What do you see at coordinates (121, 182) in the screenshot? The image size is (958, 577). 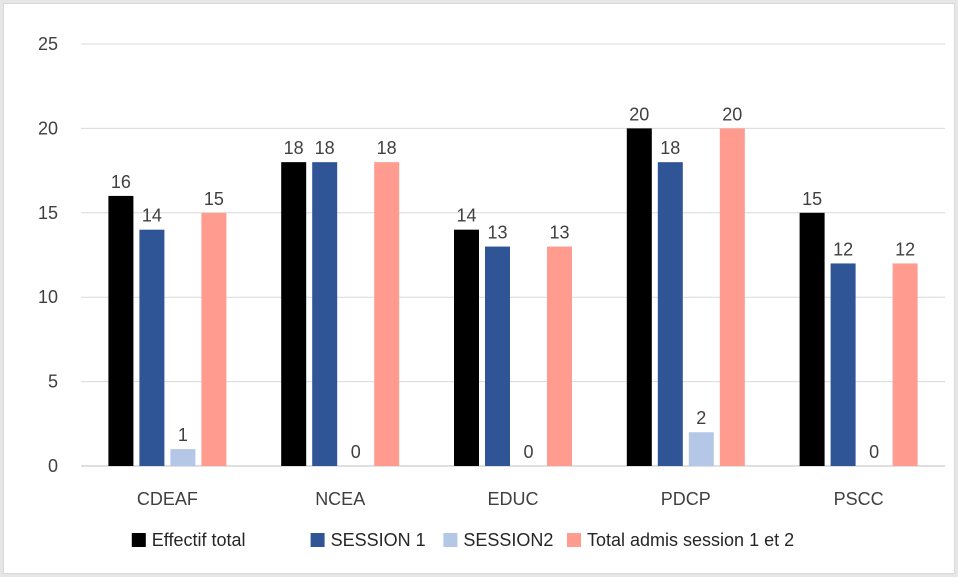 I see `data-label: 16` at bounding box center [121, 182].